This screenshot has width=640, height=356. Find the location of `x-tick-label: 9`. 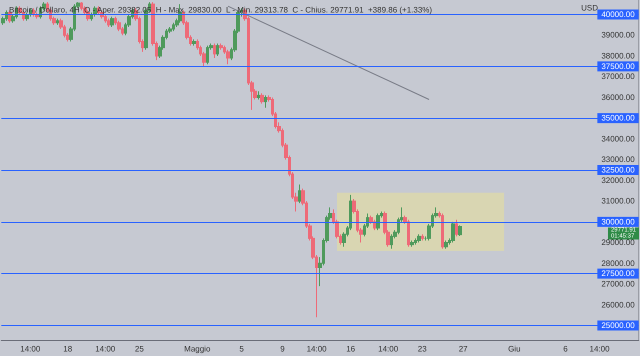

x-tick-label: 9 is located at coordinates (283, 349).